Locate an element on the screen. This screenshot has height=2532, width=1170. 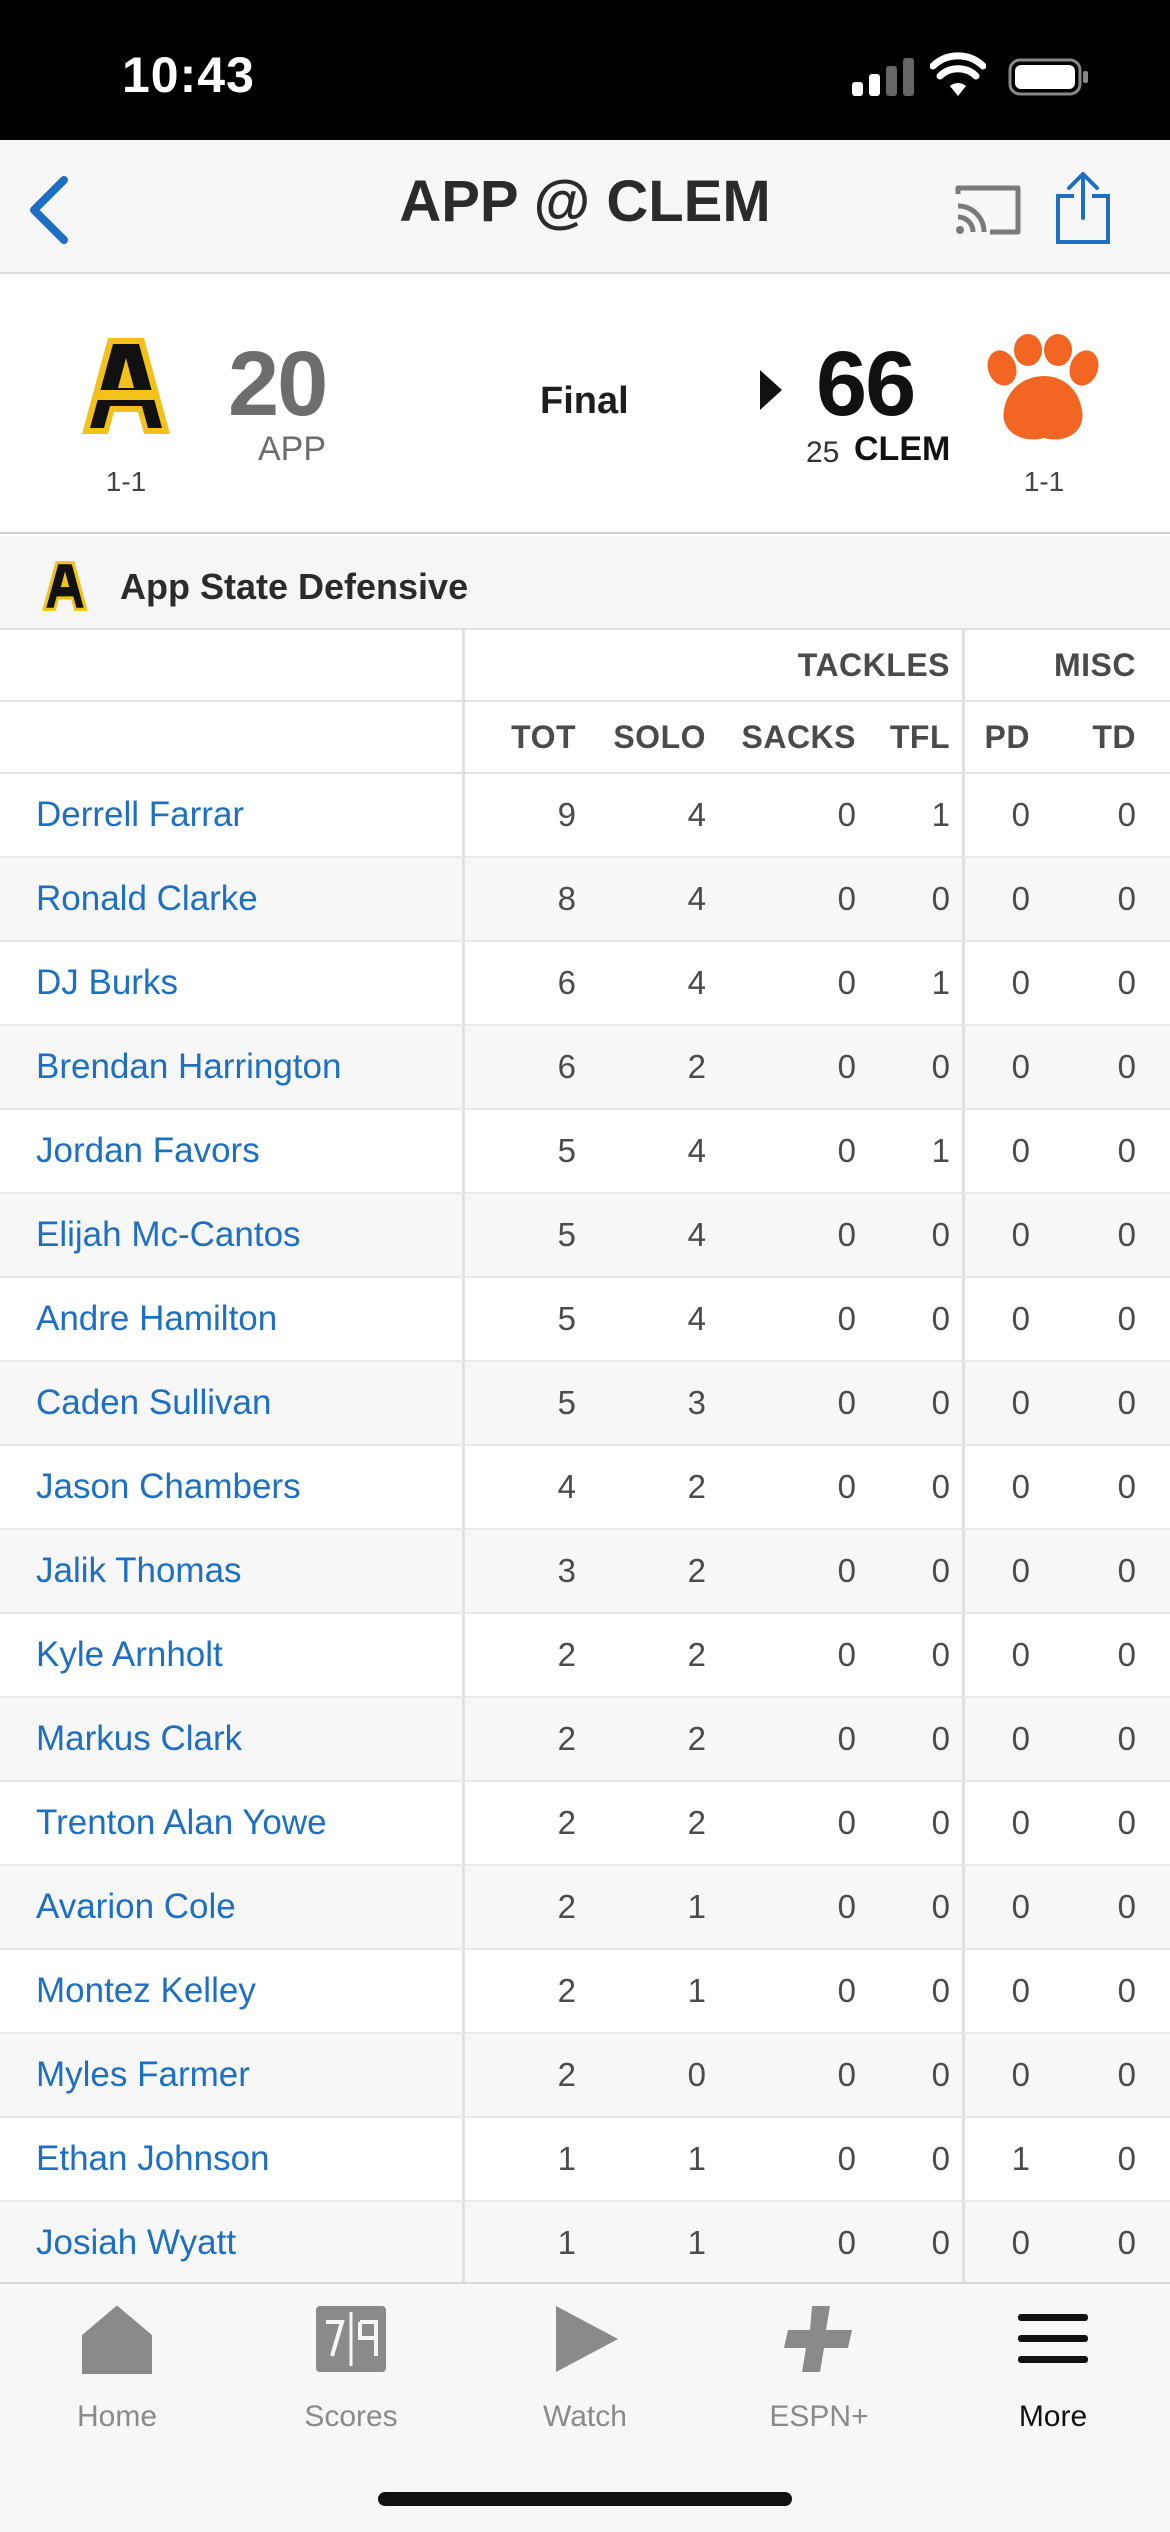
stat-solo: 4 is located at coordinates (696, 1150).